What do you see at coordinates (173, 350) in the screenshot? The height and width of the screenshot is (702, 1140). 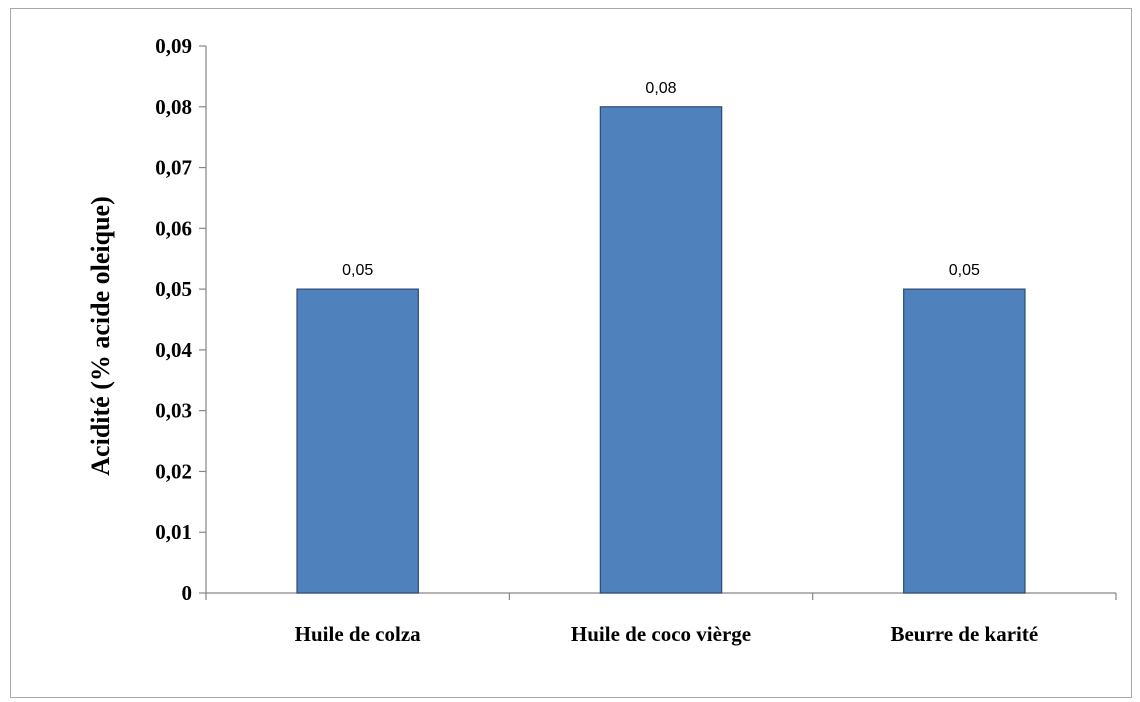 I see `y-tick-label: 0,04` at bounding box center [173, 350].